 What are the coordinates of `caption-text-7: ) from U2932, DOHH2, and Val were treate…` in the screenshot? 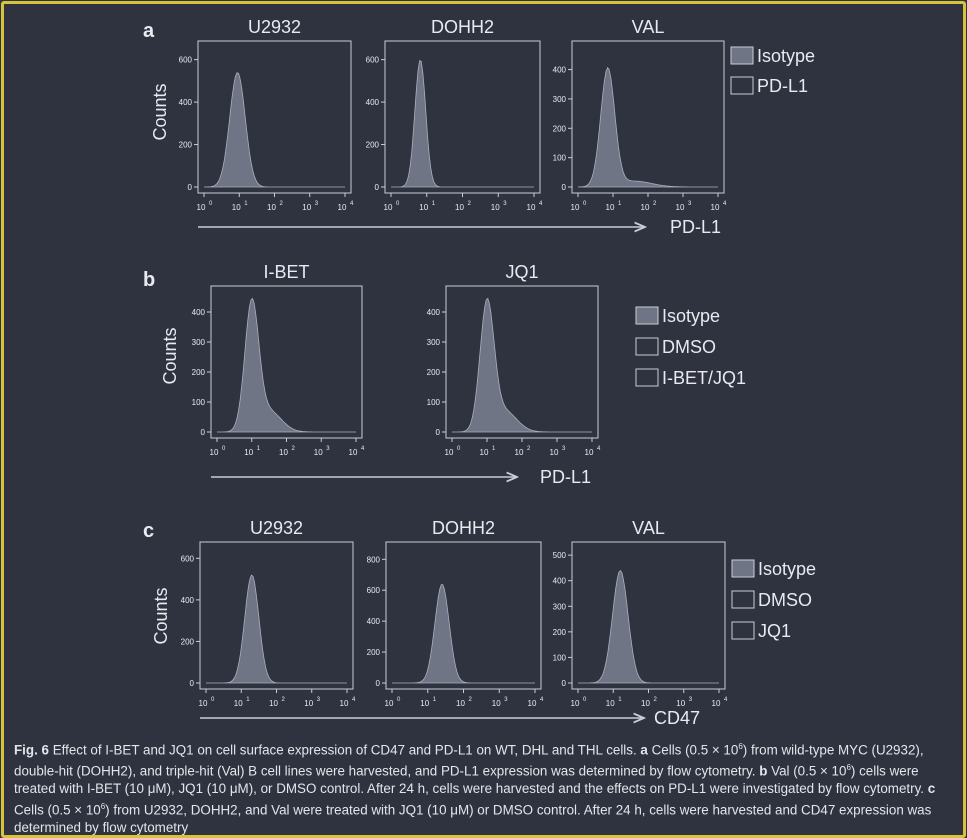 It's located at (473, 818).